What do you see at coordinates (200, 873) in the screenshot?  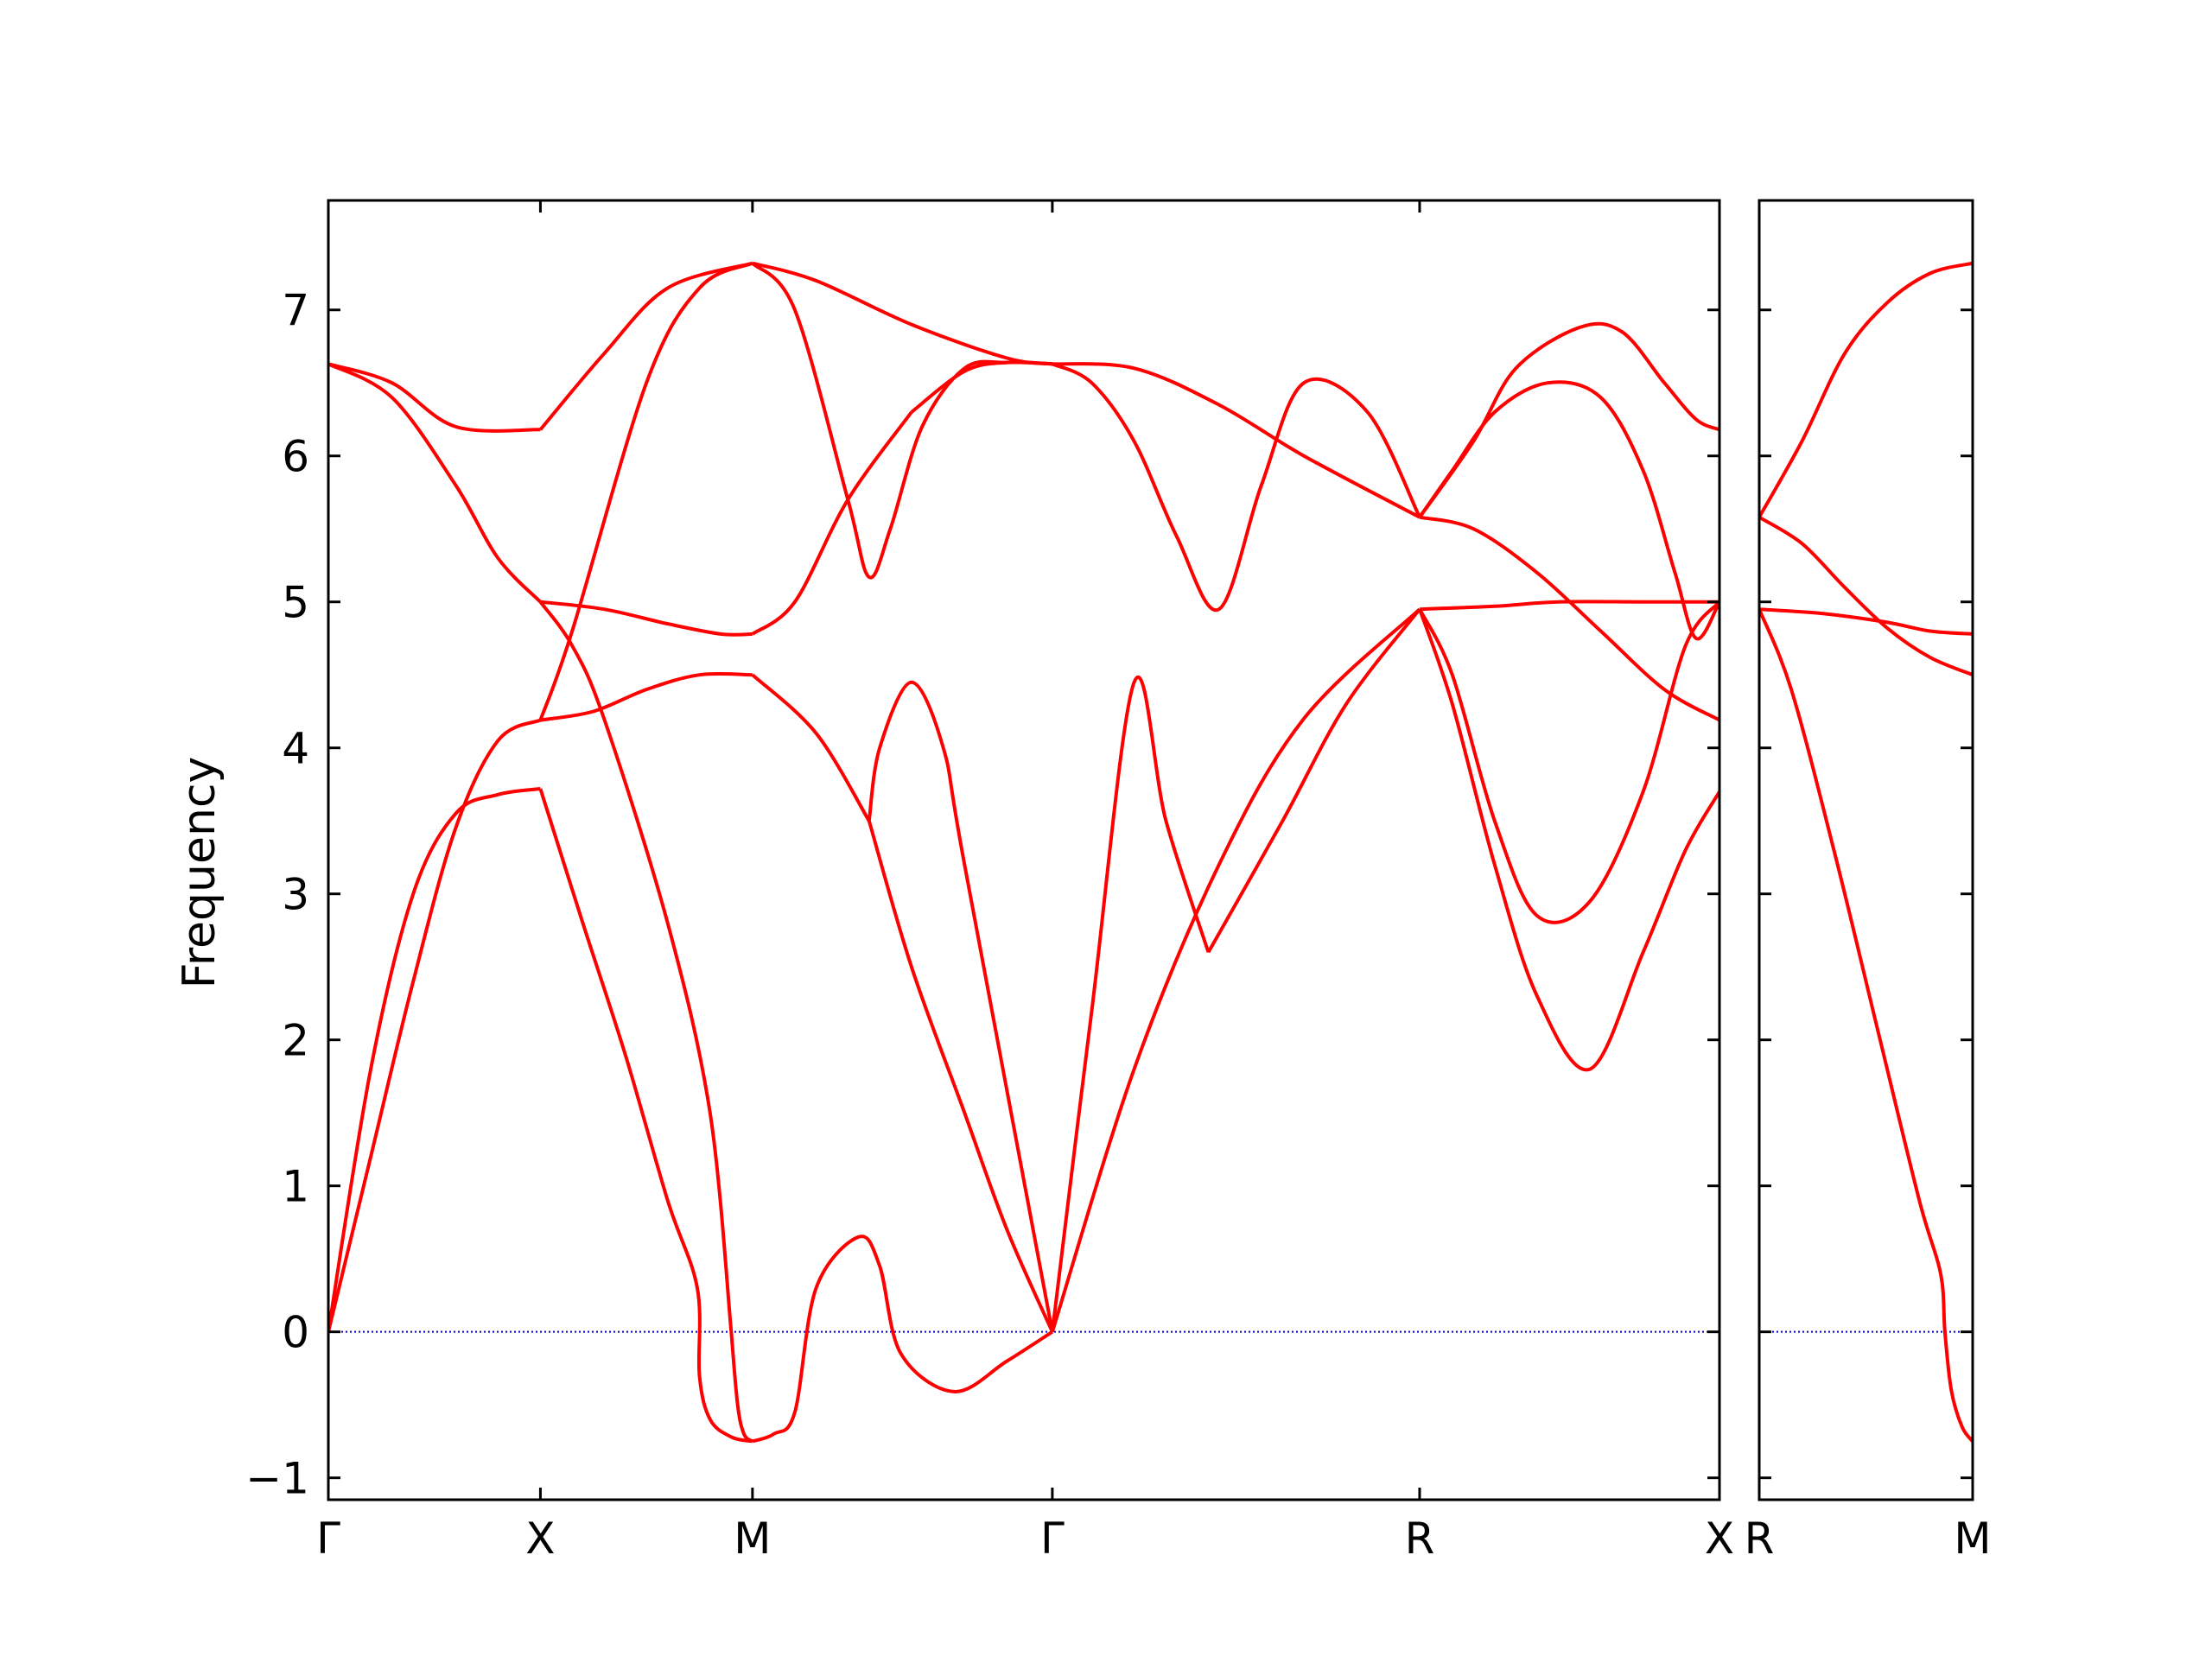 I see `y-axis-label: Frequency` at bounding box center [200, 873].